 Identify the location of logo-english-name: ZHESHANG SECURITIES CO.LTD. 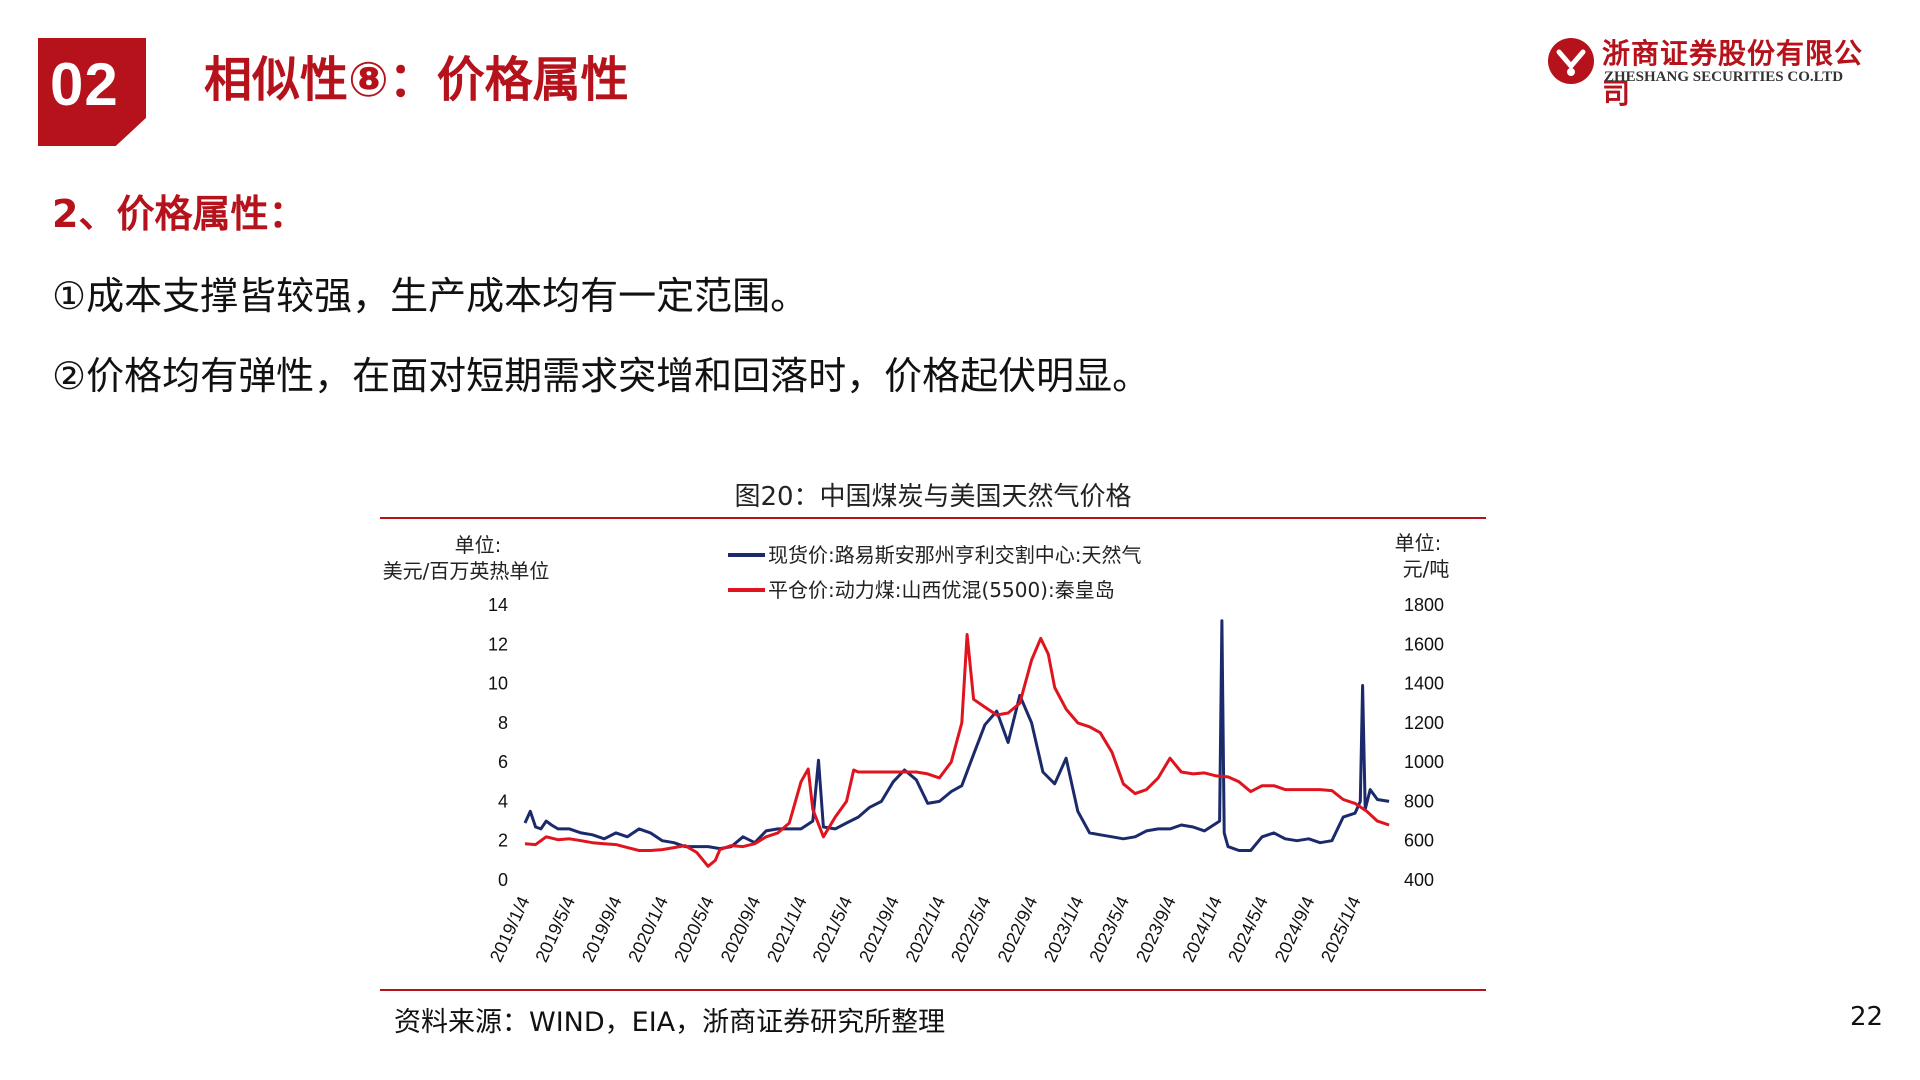
(1724, 77).